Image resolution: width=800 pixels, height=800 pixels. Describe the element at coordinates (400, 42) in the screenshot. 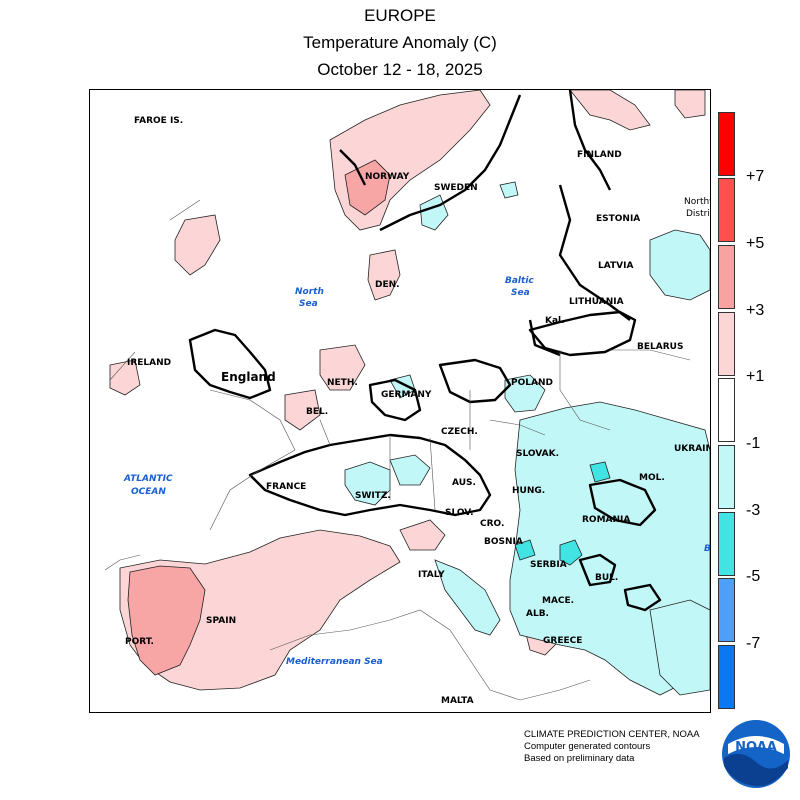

I see `map-product-title: Temperature Anomaly (C)` at that location.